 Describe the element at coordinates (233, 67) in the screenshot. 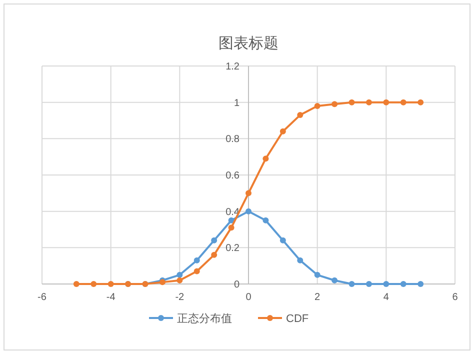

I see `y-tick-label: 1.2` at that location.